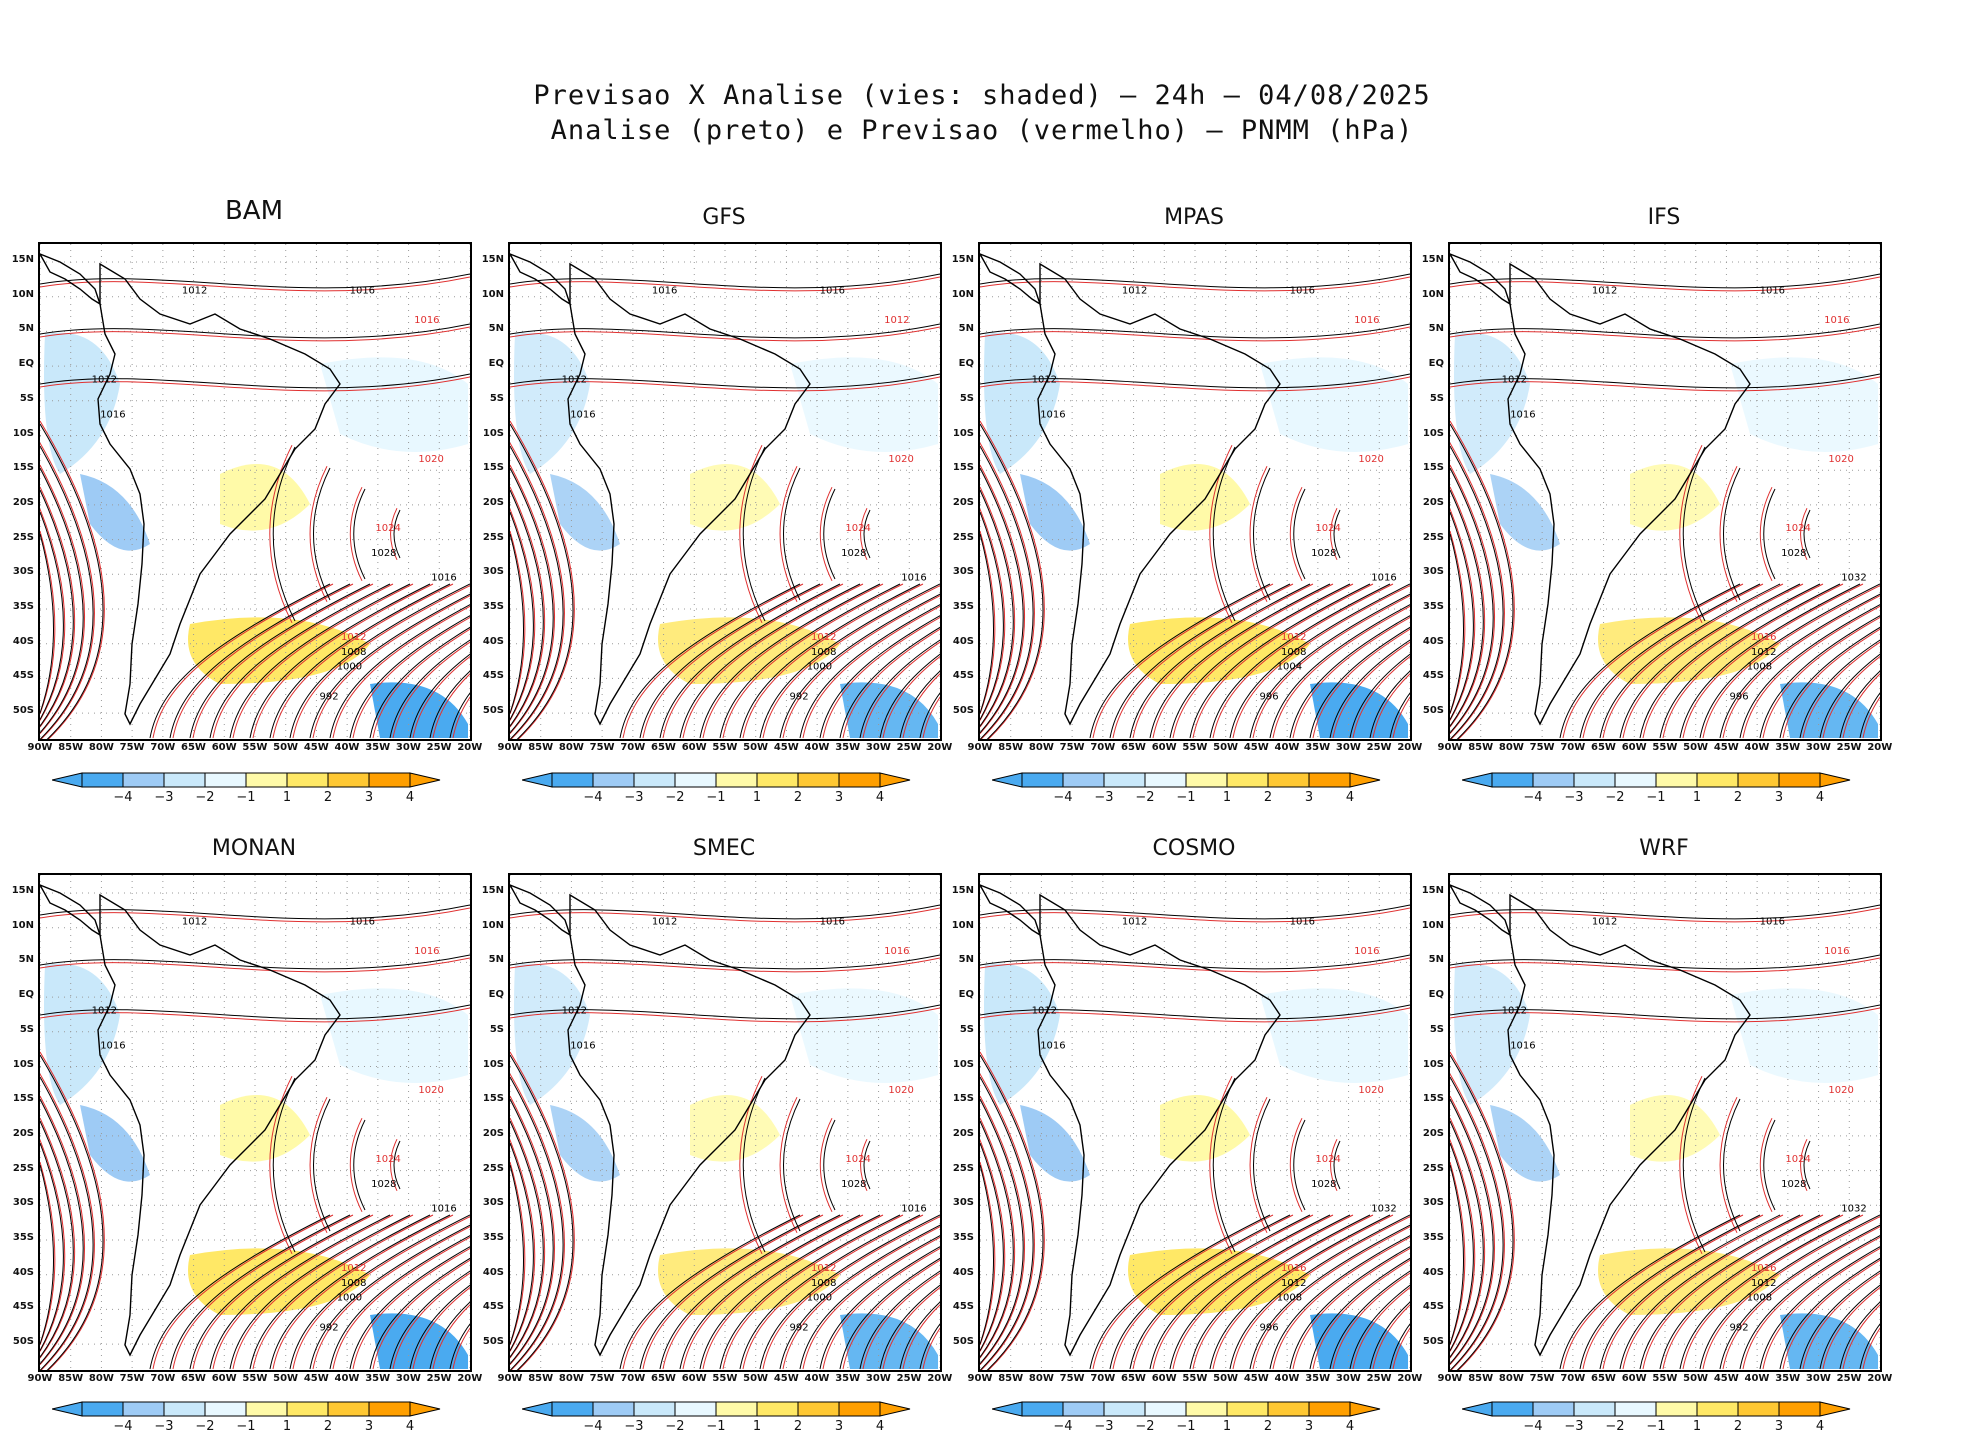  Describe the element at coordinates (1481, 279) in the screenshot. I see `central-america-outline` at that location.